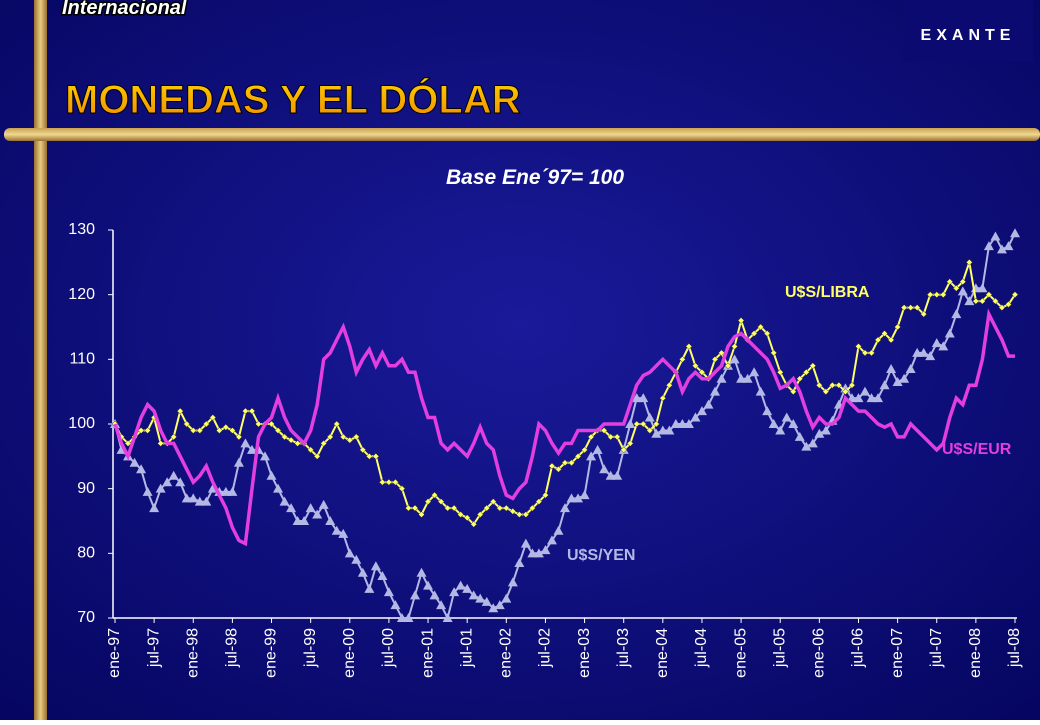 The height and width of the screenshot is (725, 1040). What do you see at coordinates (86, 488) in the screenshot?
I see `y-tick-label: 90` at bounding box center [86, 488].